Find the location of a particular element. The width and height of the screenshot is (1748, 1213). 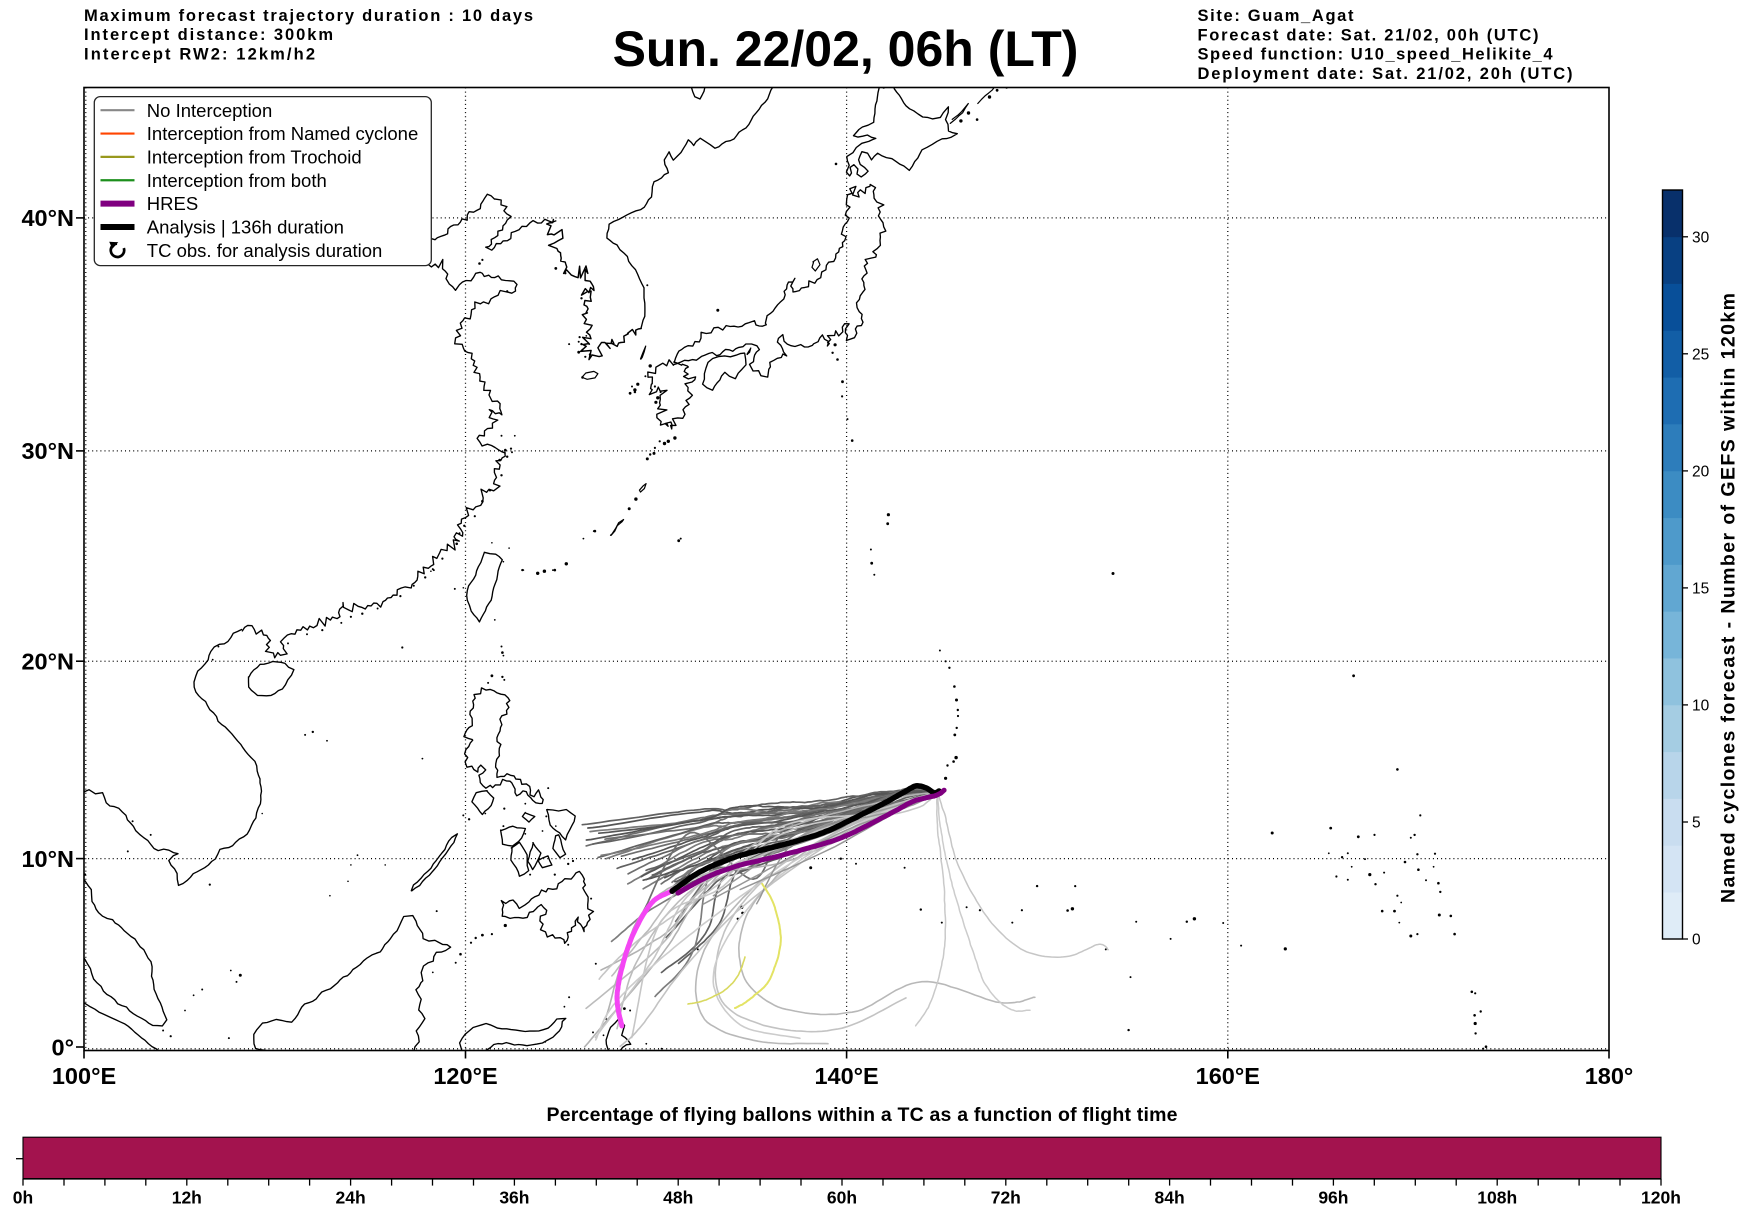

svg-text: 120h is located at coordinates (1661, 1198).